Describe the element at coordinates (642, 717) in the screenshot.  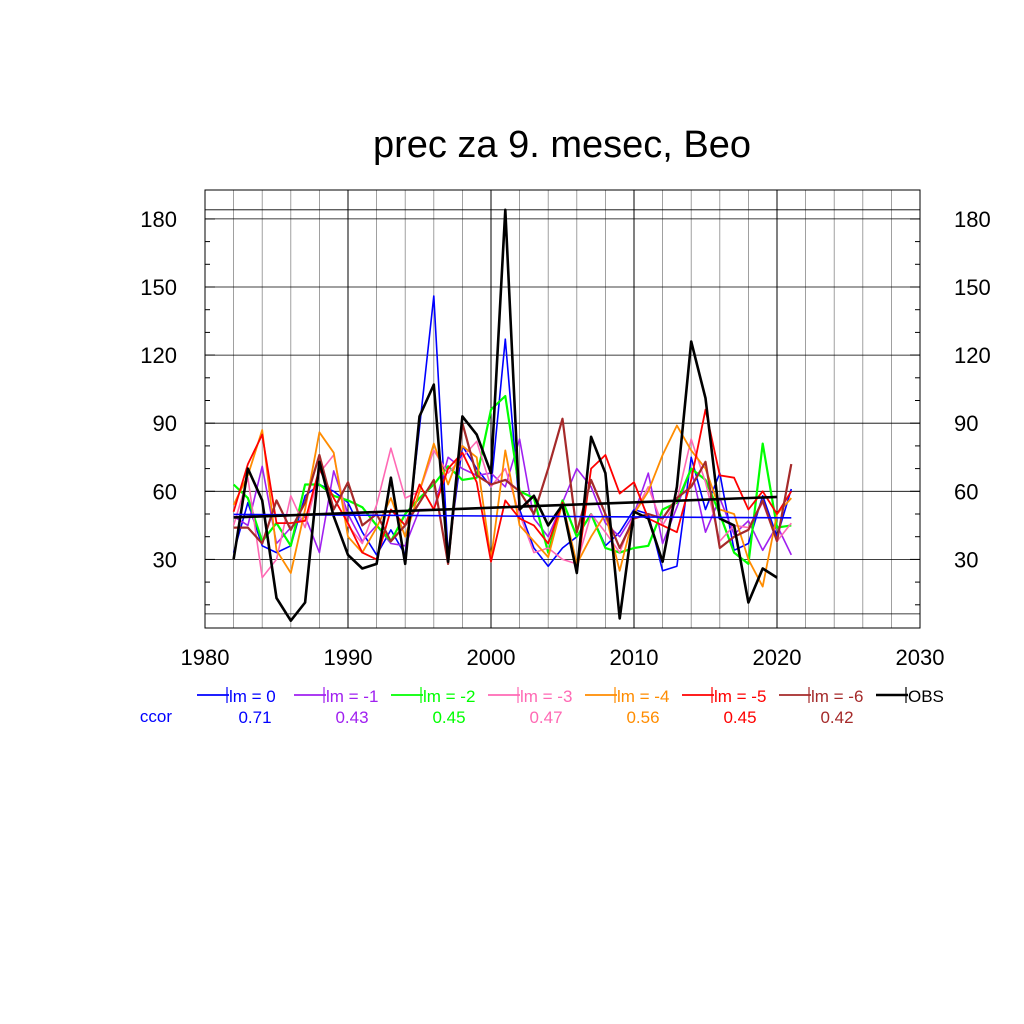
I see `ccor-value: 0.56` at that location.